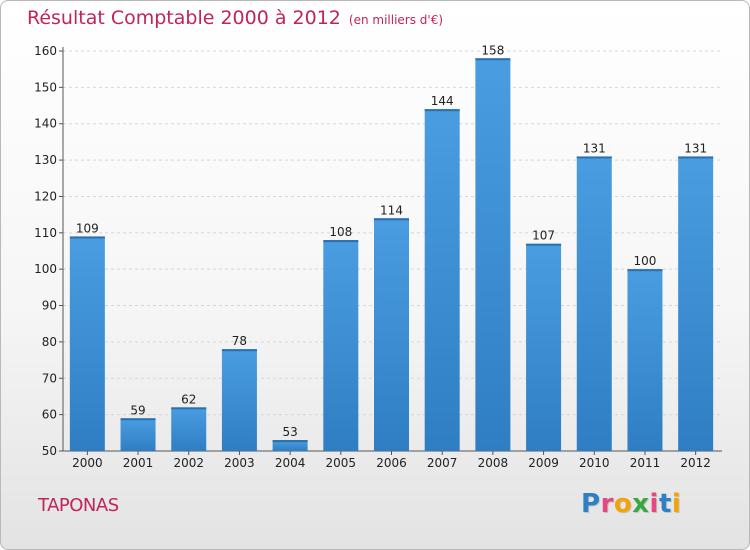  I want to click on bar-2008, so click(493, 254).